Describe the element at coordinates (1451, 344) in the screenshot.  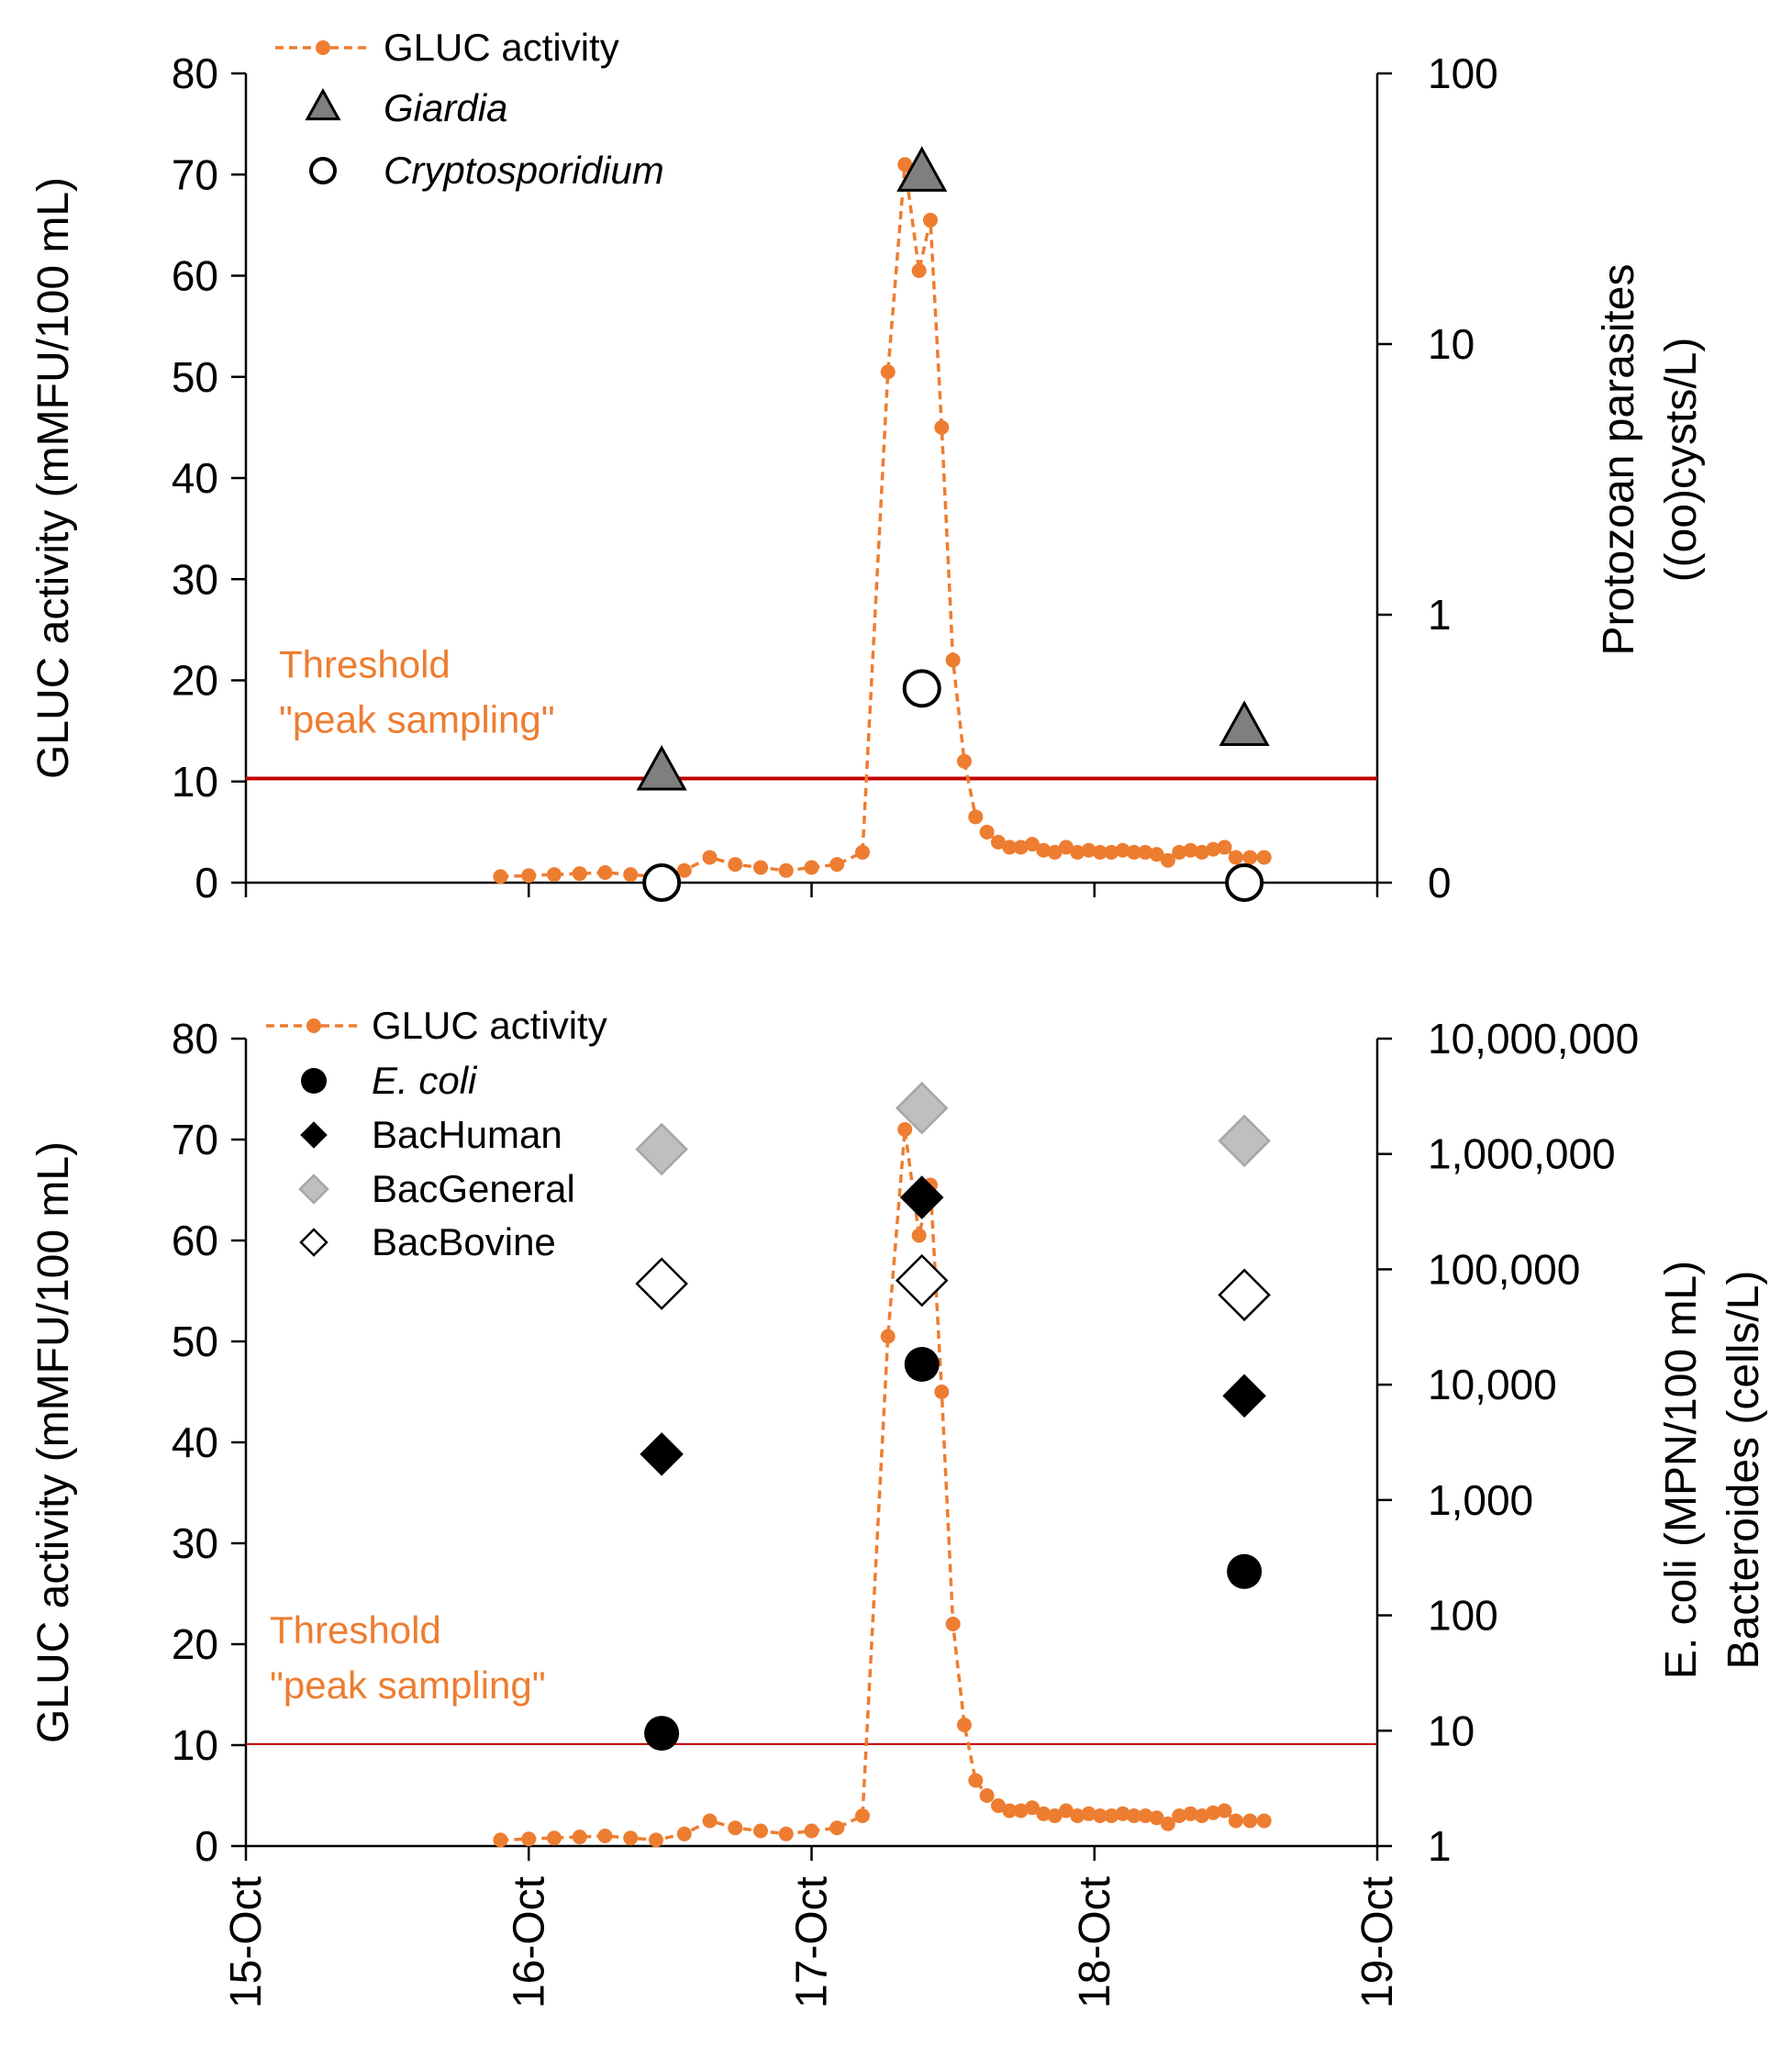
I see `top-y2-tick-label: 10` at that location.